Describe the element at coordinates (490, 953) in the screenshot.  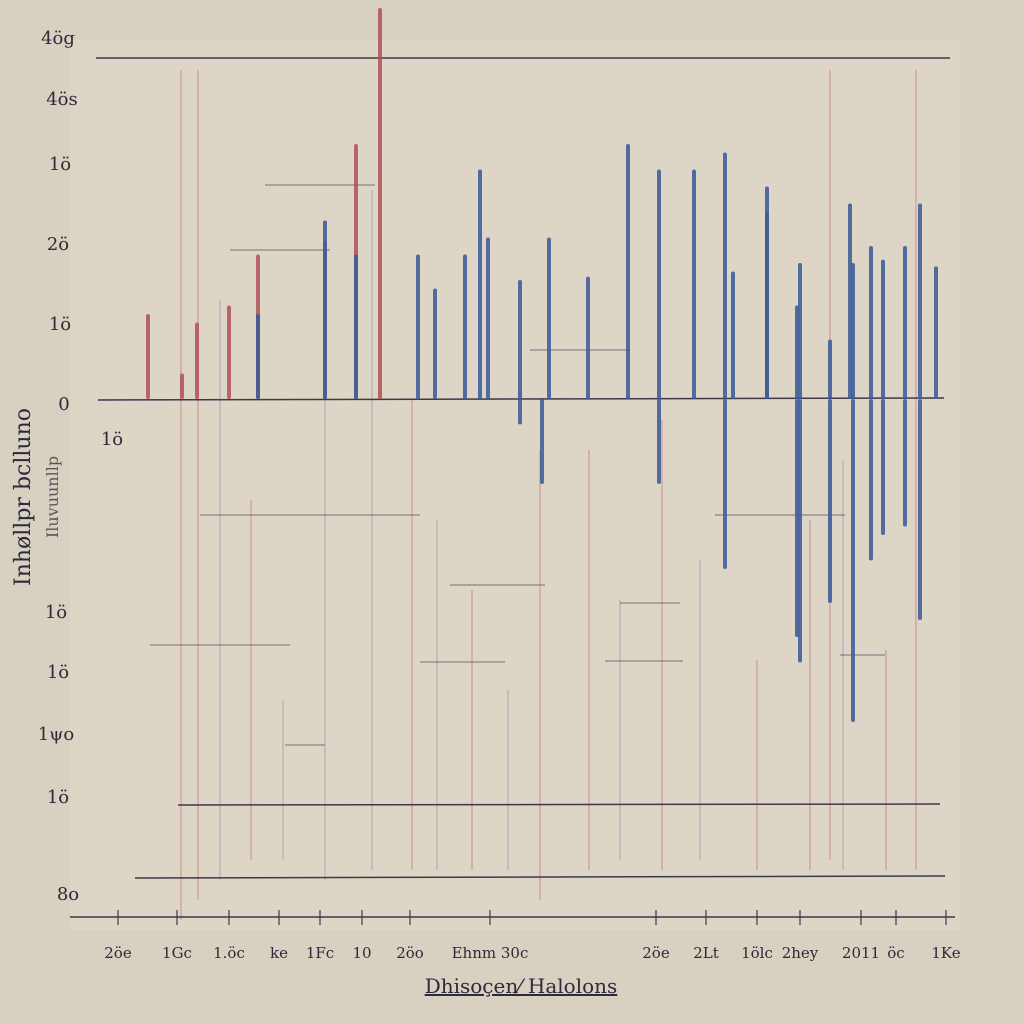
I see `x-tick-label: Ehnm 30c` at that location.